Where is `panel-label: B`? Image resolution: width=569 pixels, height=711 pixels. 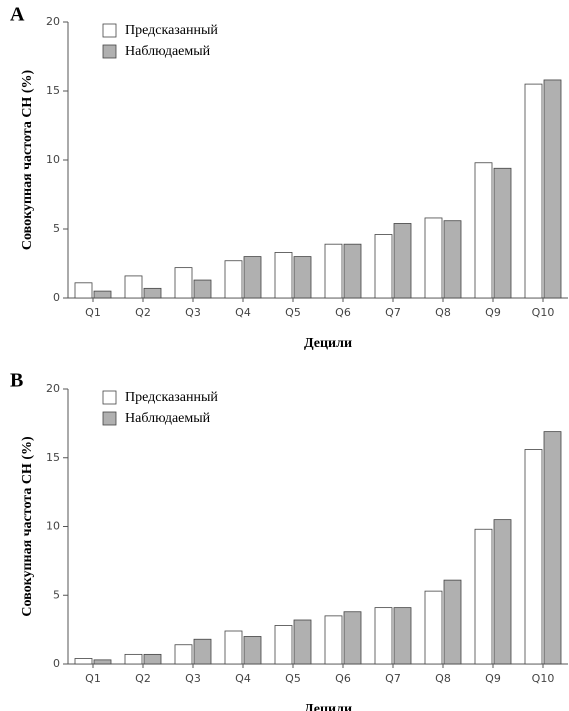 panel-label: B is located at coordinates (16, 381).